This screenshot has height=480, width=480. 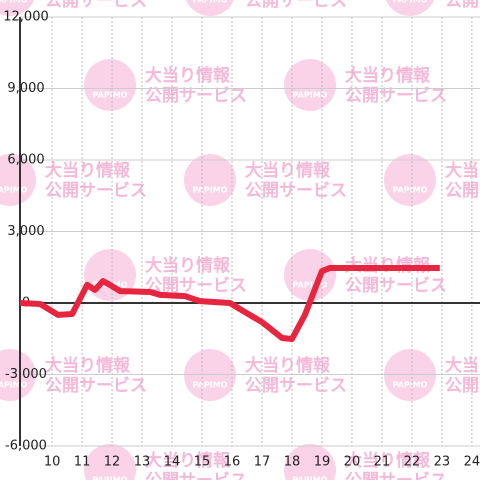 What do you see at coordinates (82, 462) in the screenshot?
I see `x-tick-label: 11` at bounding box center [82, 462].